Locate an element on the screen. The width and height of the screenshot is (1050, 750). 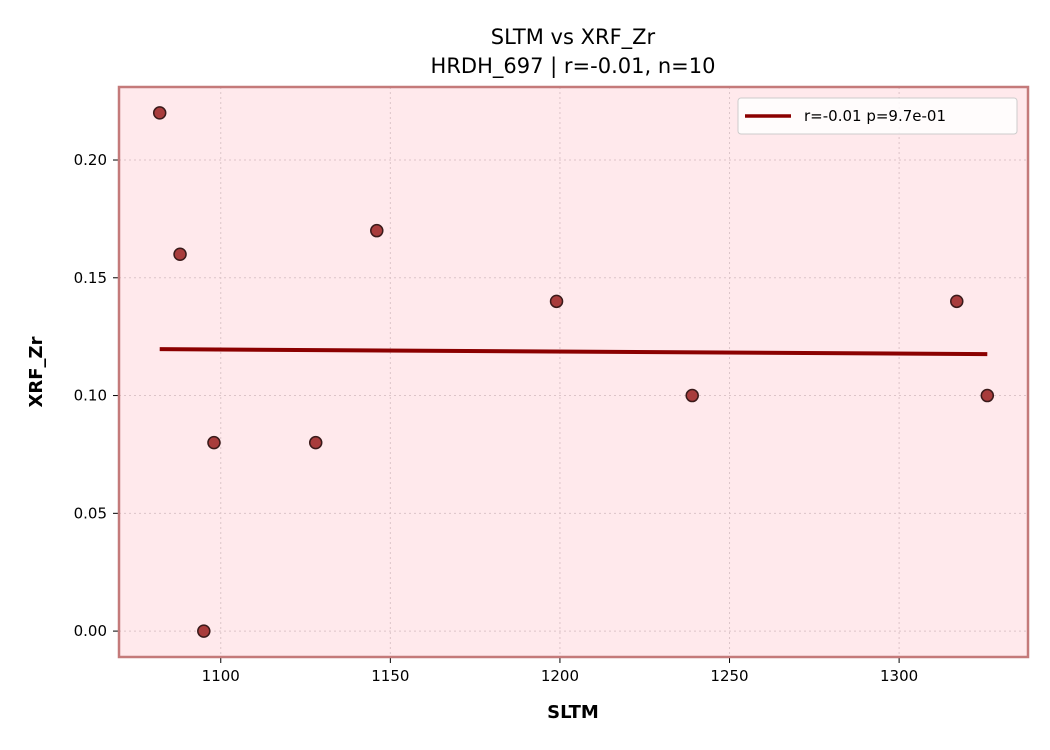
y-tick-label: 0.10 is located at coordinates (90, 396).